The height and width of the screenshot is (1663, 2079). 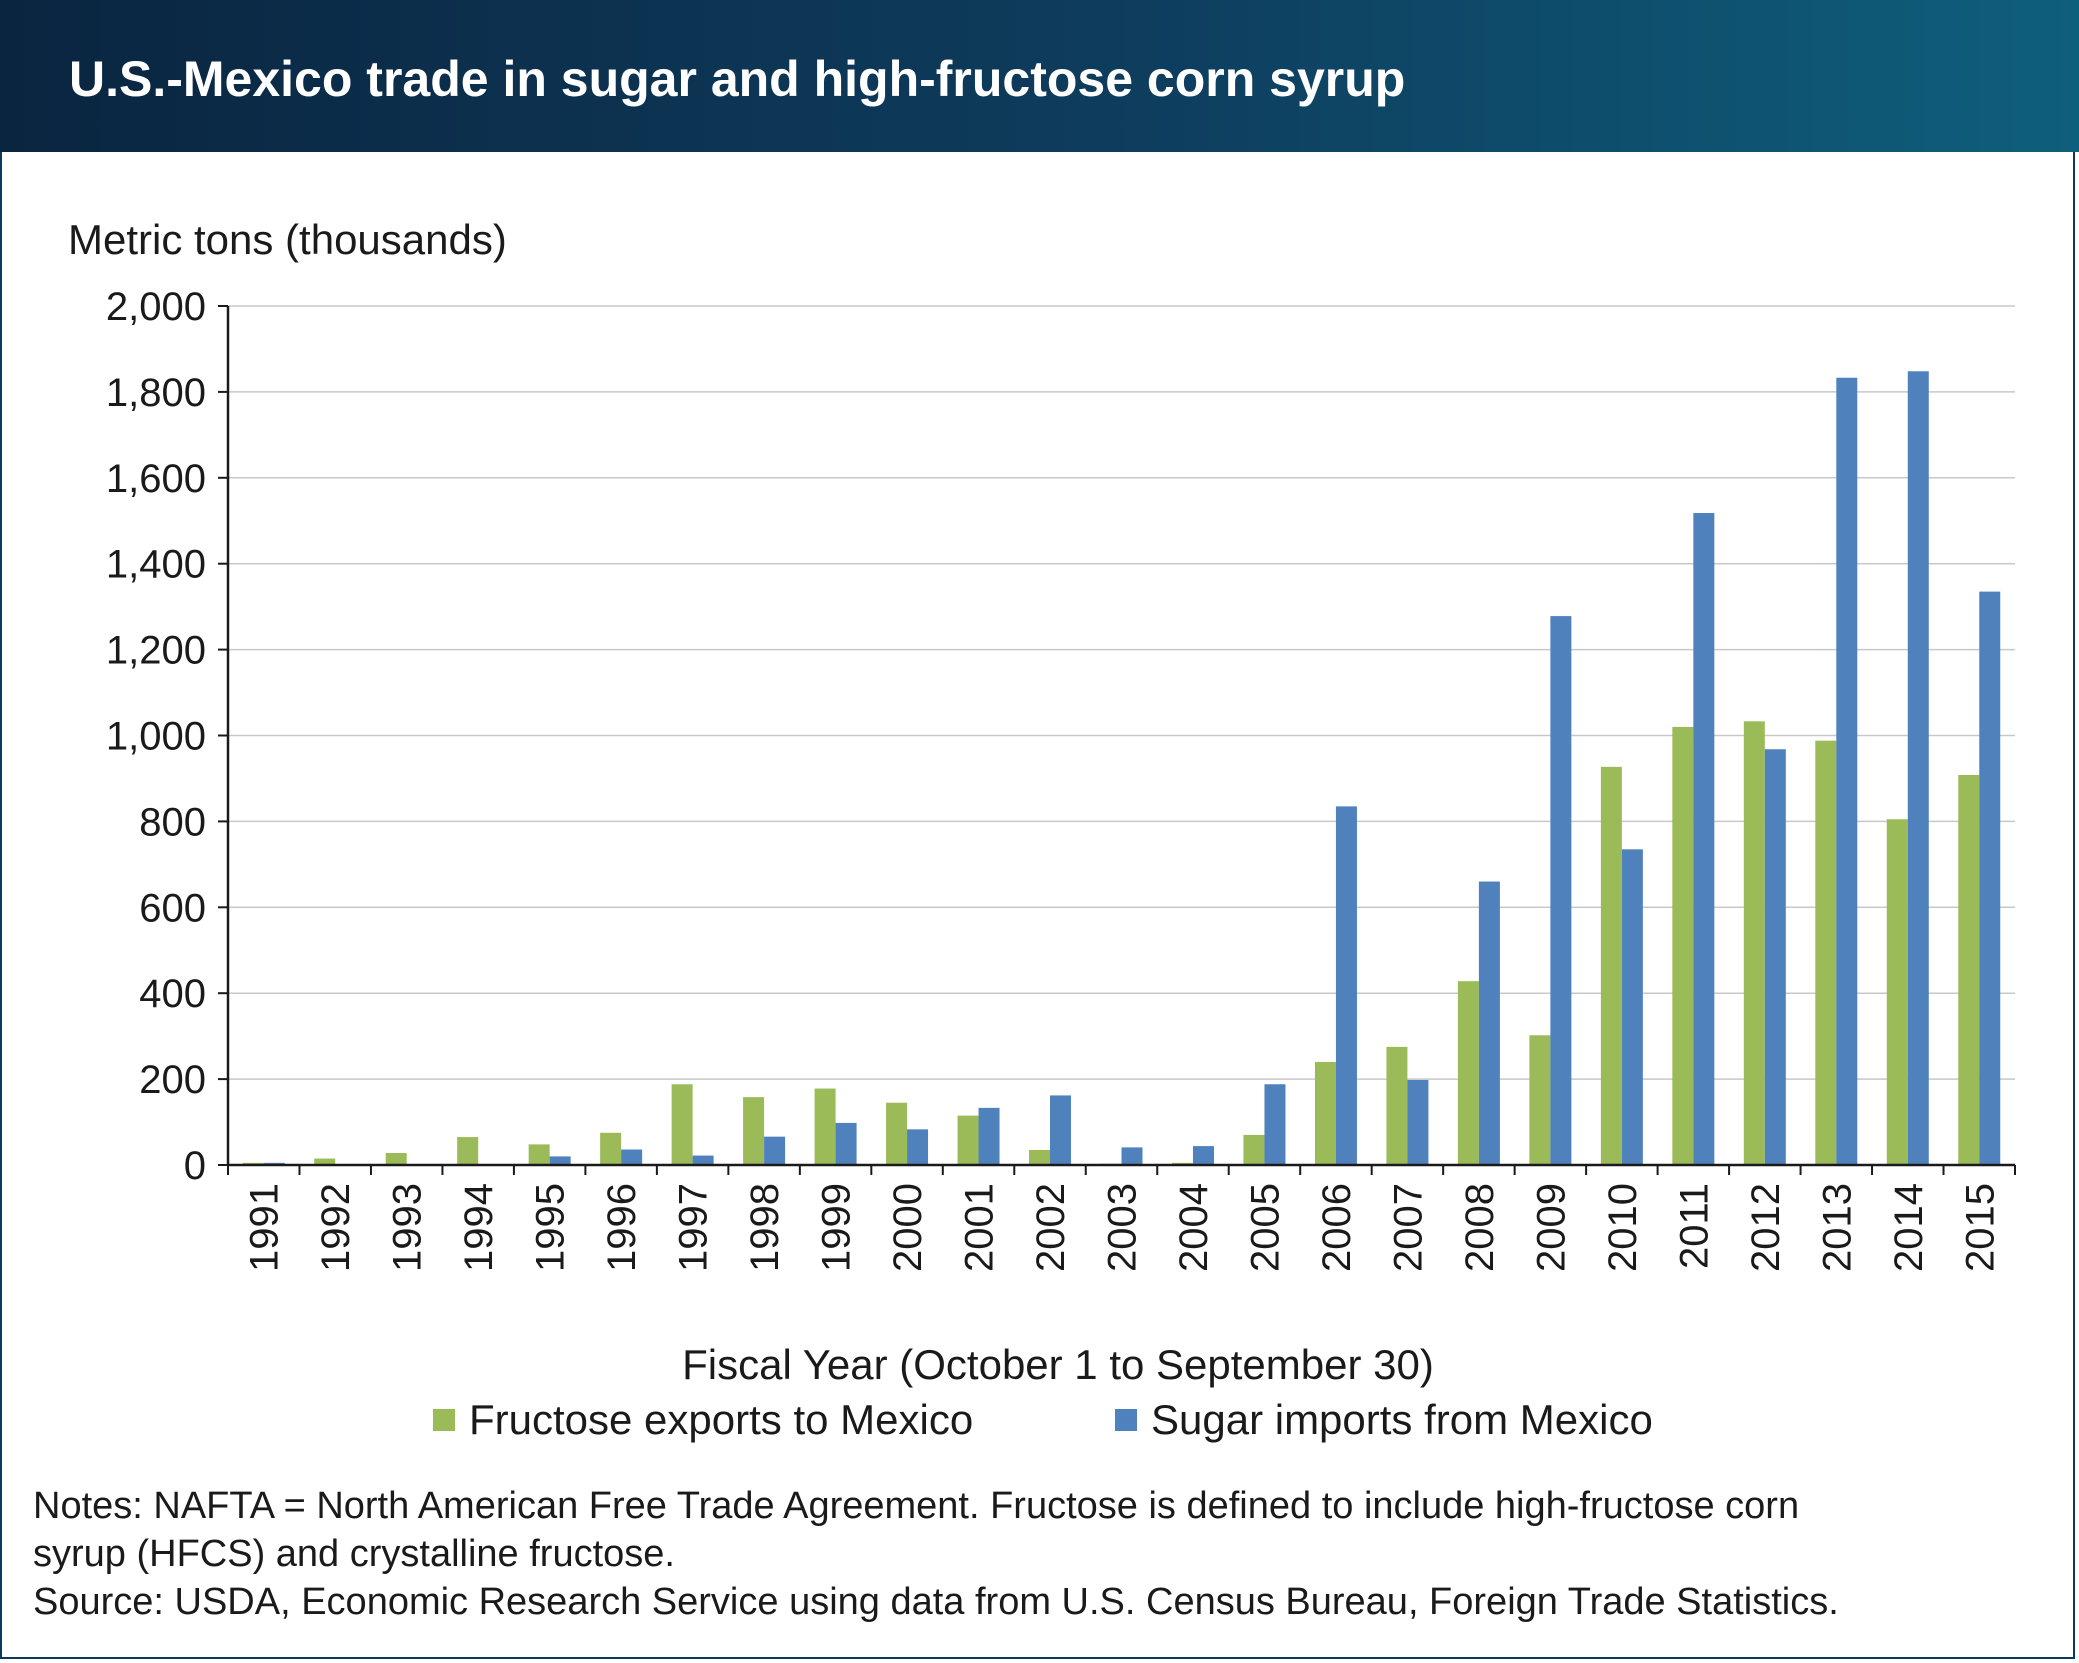 What do you see at coordinates (1254, 1149) in the screenshot?
I see `bar-fructose-2005` at bounding box center [1254, 1149].